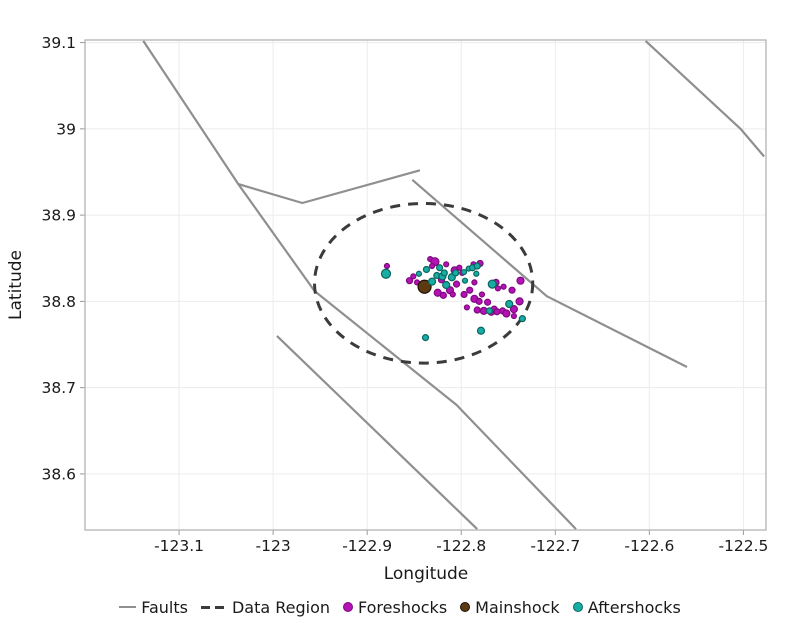 The width and height of the screenshot is (800, 623). What do you see at coordinates (58, 474) in the screenshot?
I see `y-tick-label: 38.6` at bounding box center [58, 474].